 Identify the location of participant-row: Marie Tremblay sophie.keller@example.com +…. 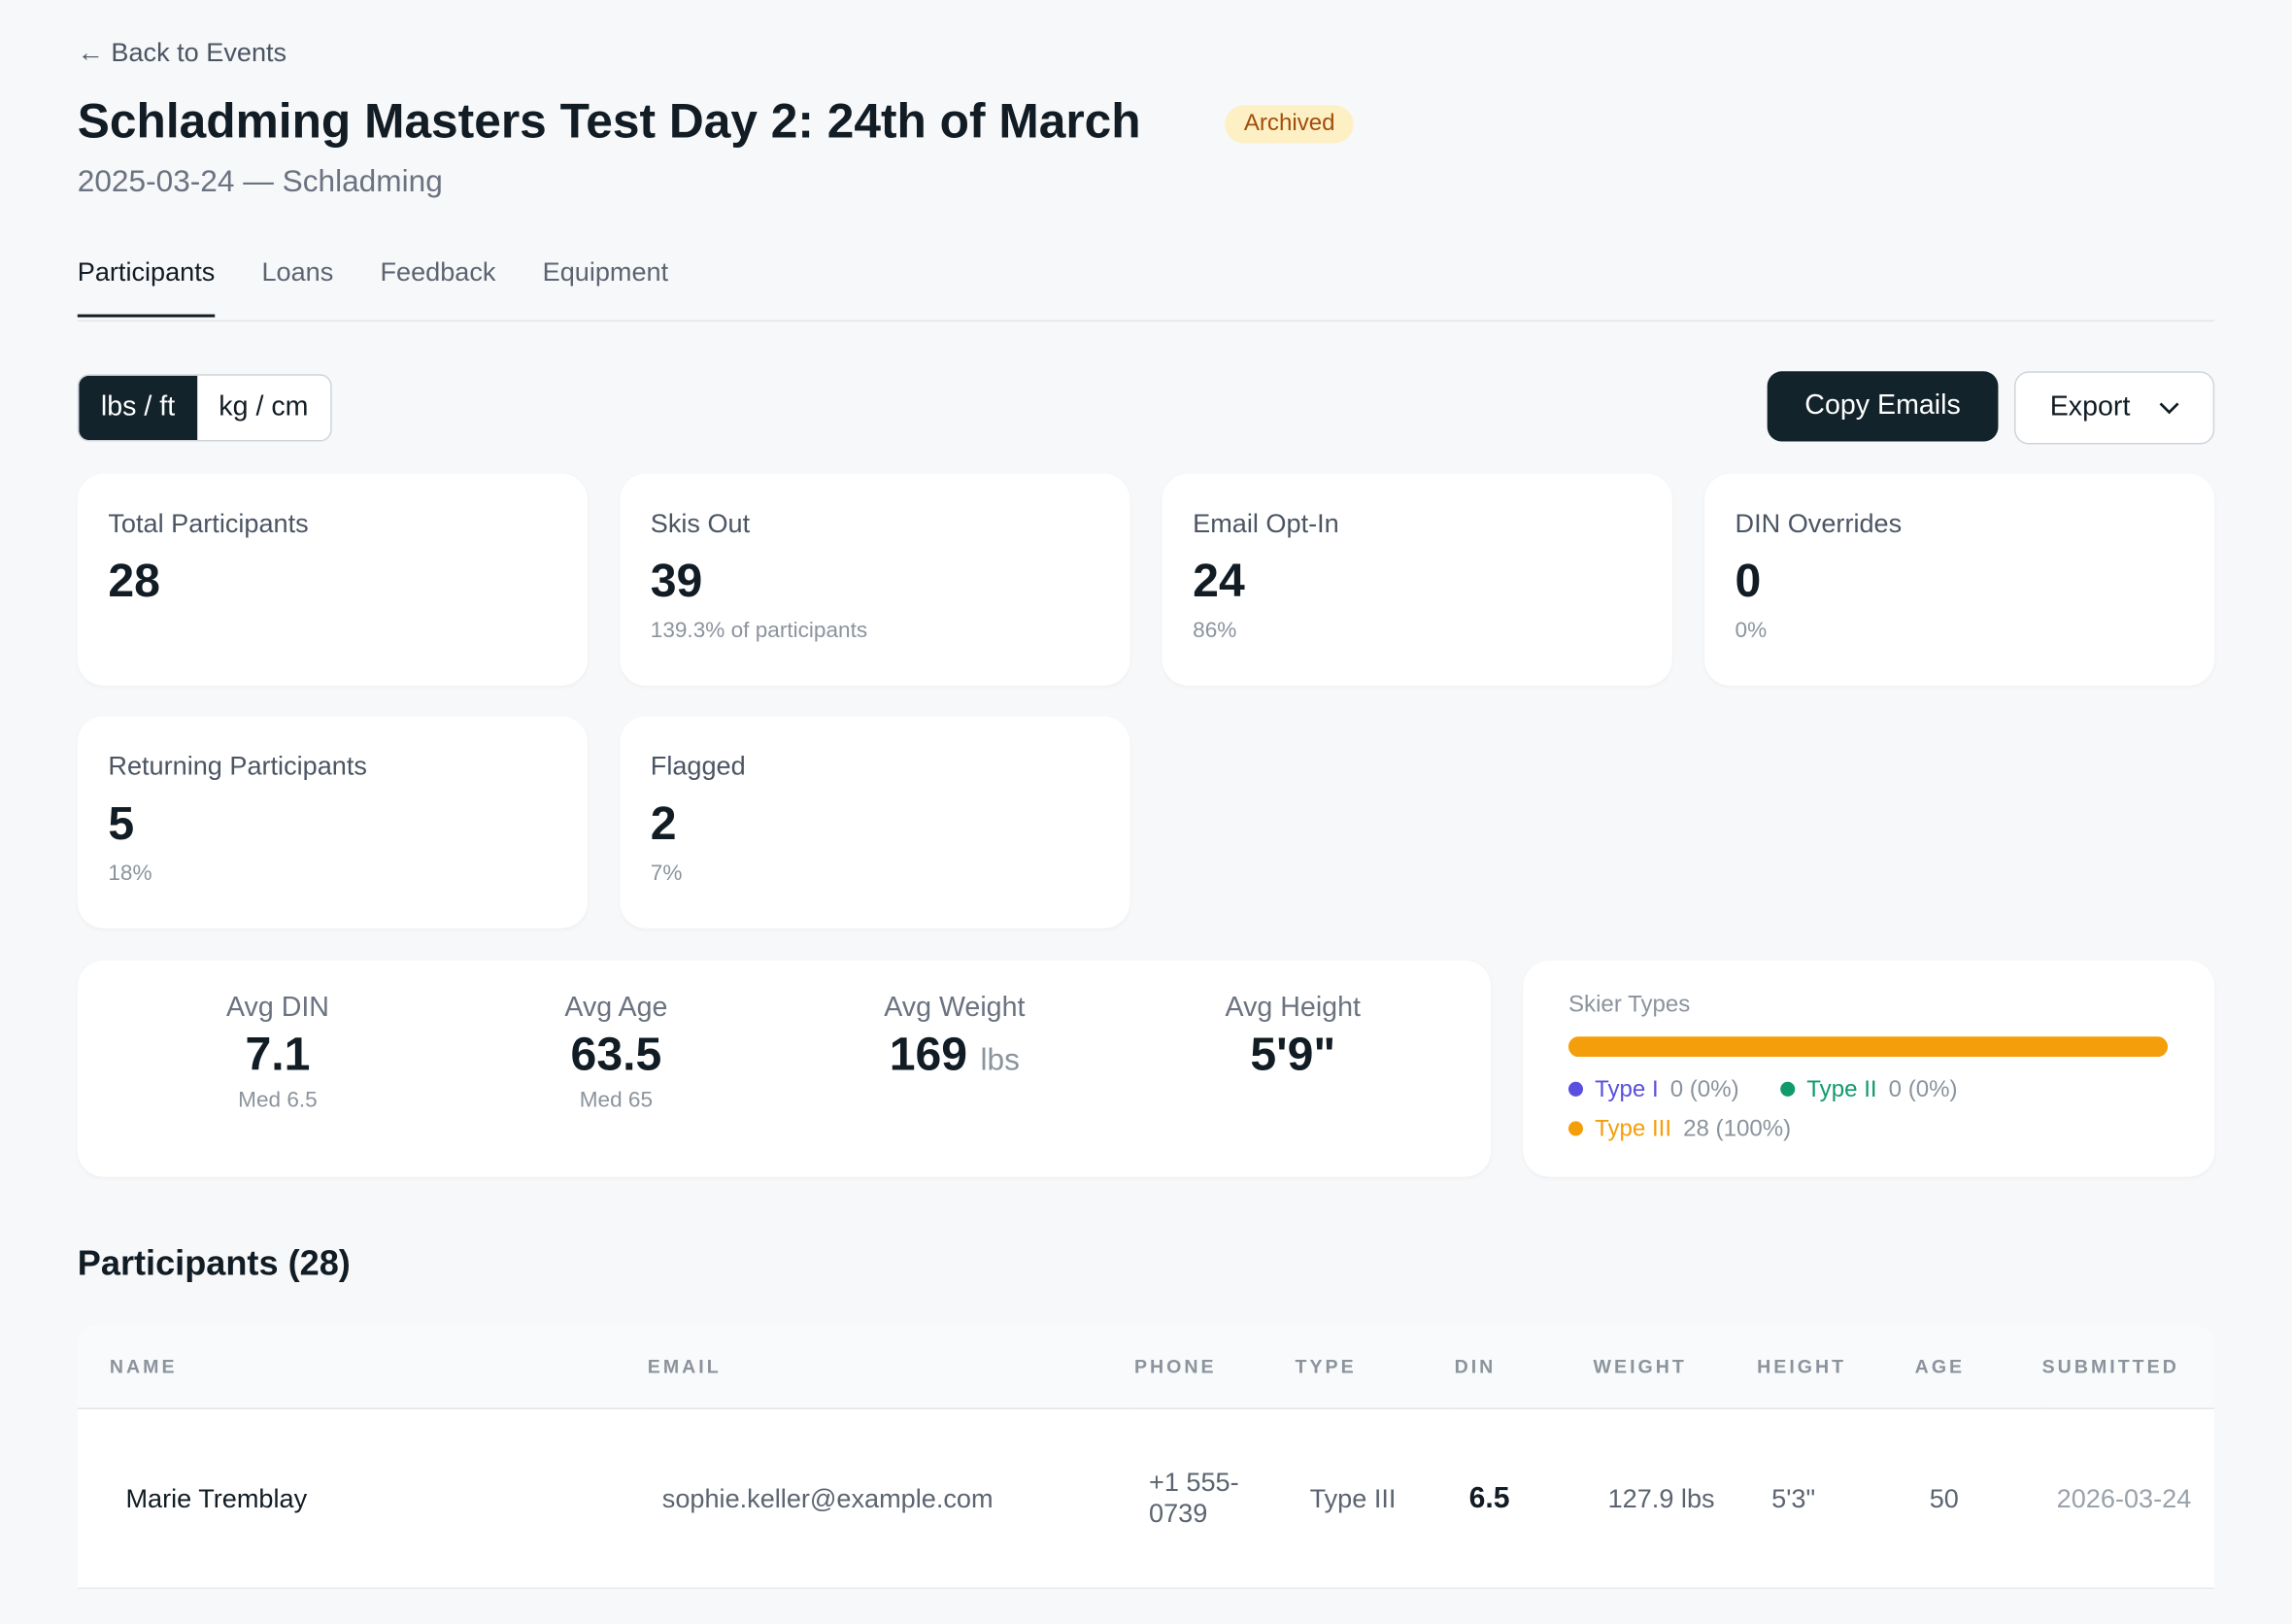
(1146, 1499).